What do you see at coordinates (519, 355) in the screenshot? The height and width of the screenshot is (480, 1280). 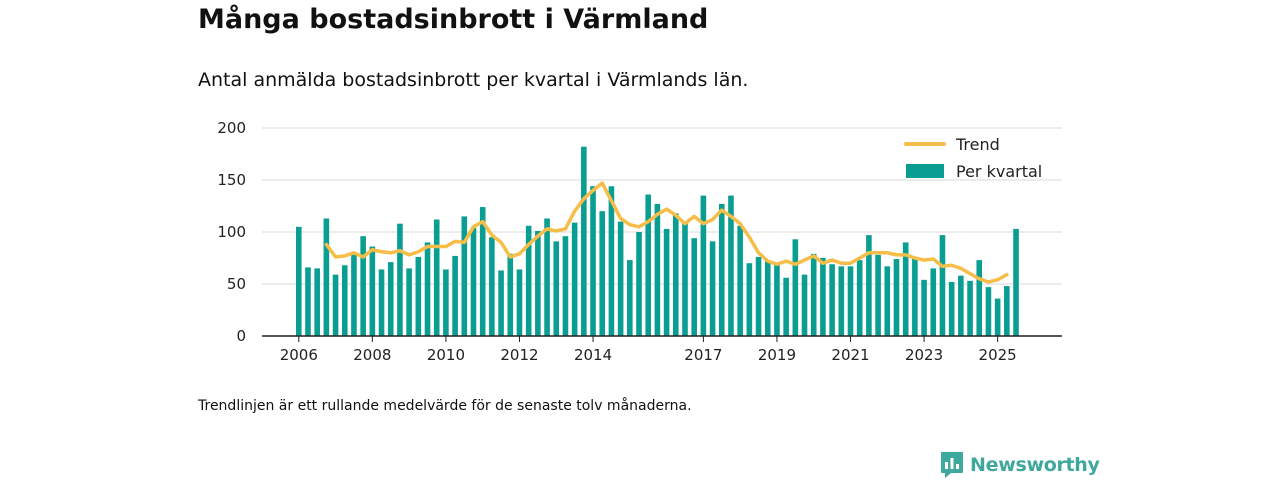 I see `x-tick-label: 2012` at bounding box center [519, 355].